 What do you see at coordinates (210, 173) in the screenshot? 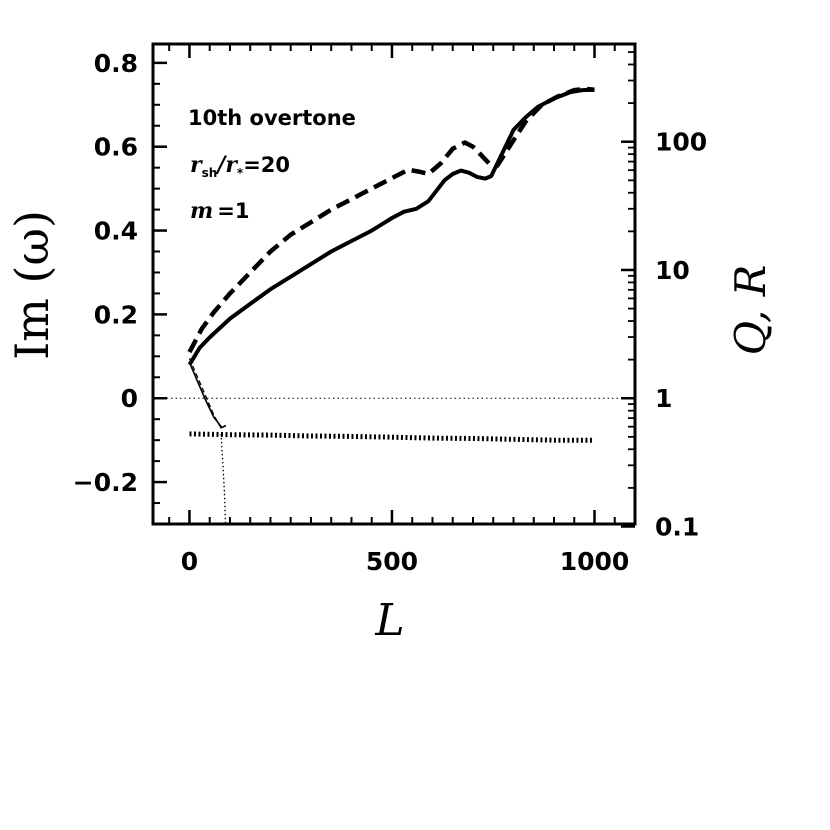
I see `annotation-sub-sh: sh` at bounding box center [210, 173].